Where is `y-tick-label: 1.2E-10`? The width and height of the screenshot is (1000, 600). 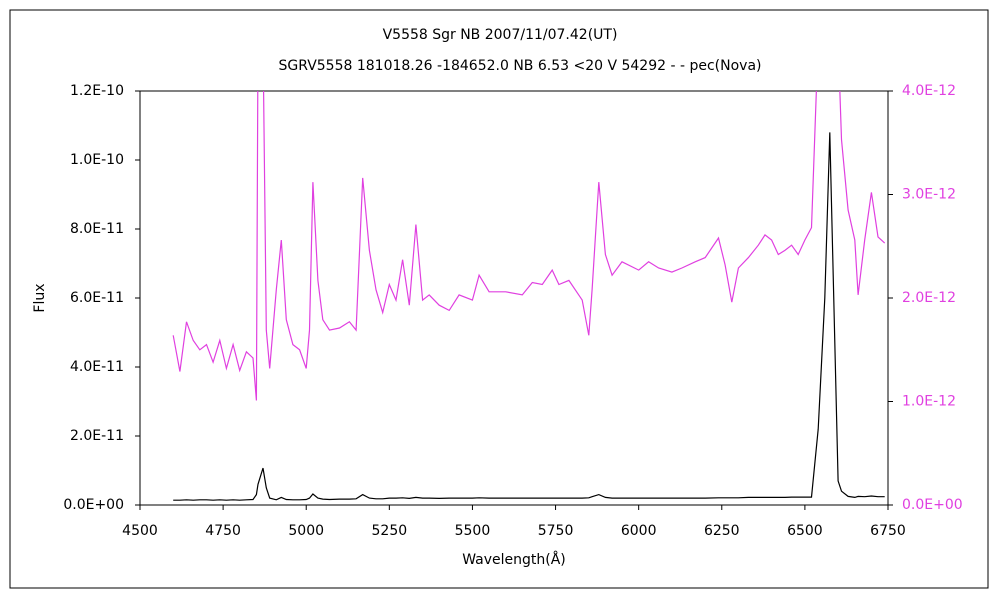
y-tick-label: 1.2E-10 is located at coordinates (97, 91).